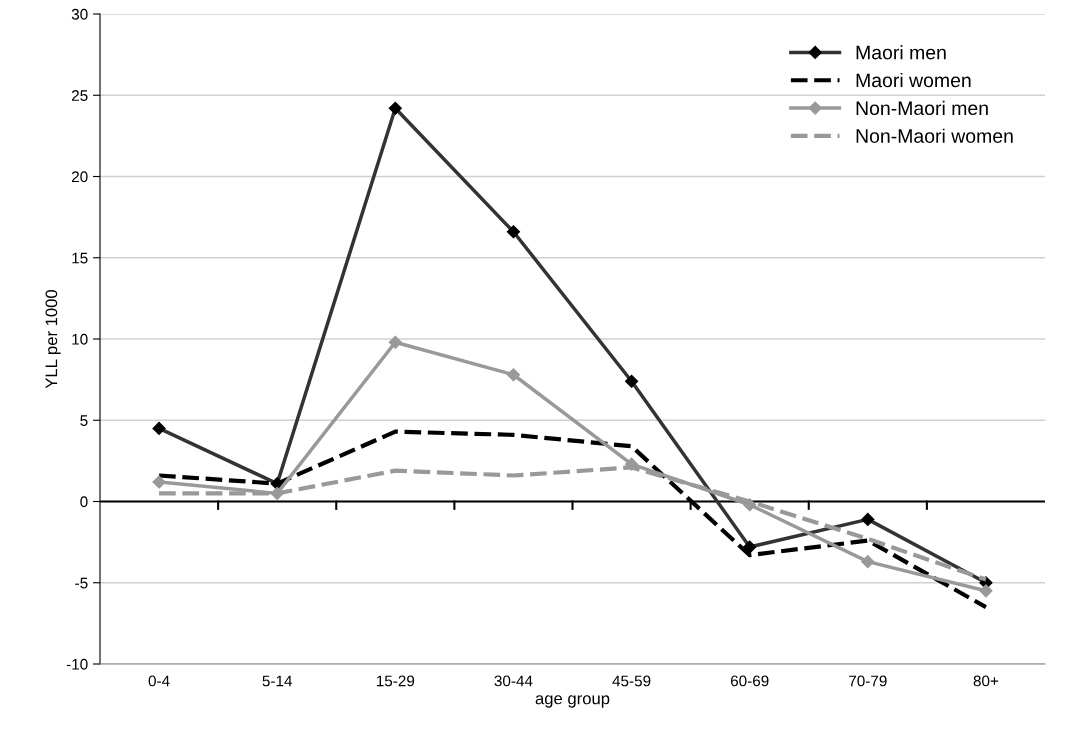 Image resolution: width=1074 pixels, height=738 pixels. Describe the element at coordinates (84, 420) in the screenshot. I see `y-tick-label: 5` at that location.